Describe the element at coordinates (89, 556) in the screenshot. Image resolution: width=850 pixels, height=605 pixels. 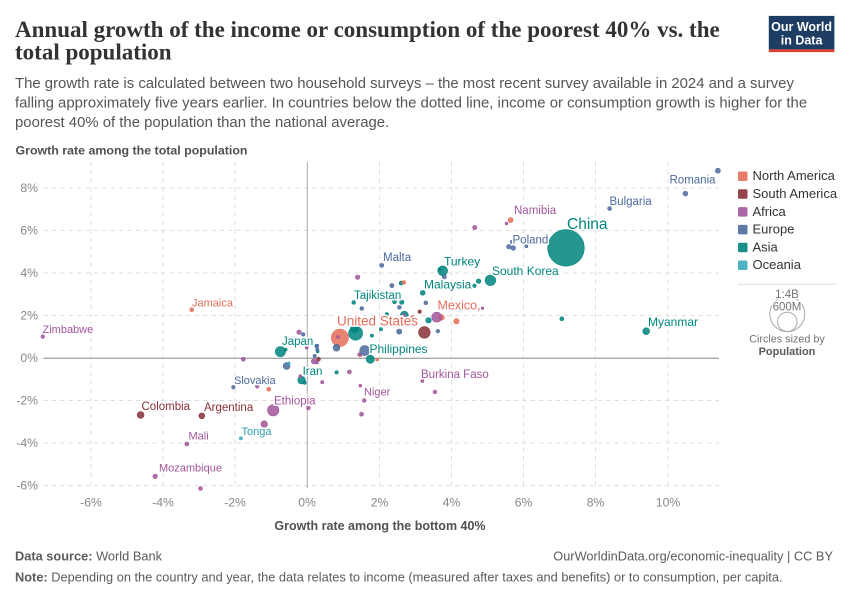
I see `svg-text: Data source: World Bank` at that location.